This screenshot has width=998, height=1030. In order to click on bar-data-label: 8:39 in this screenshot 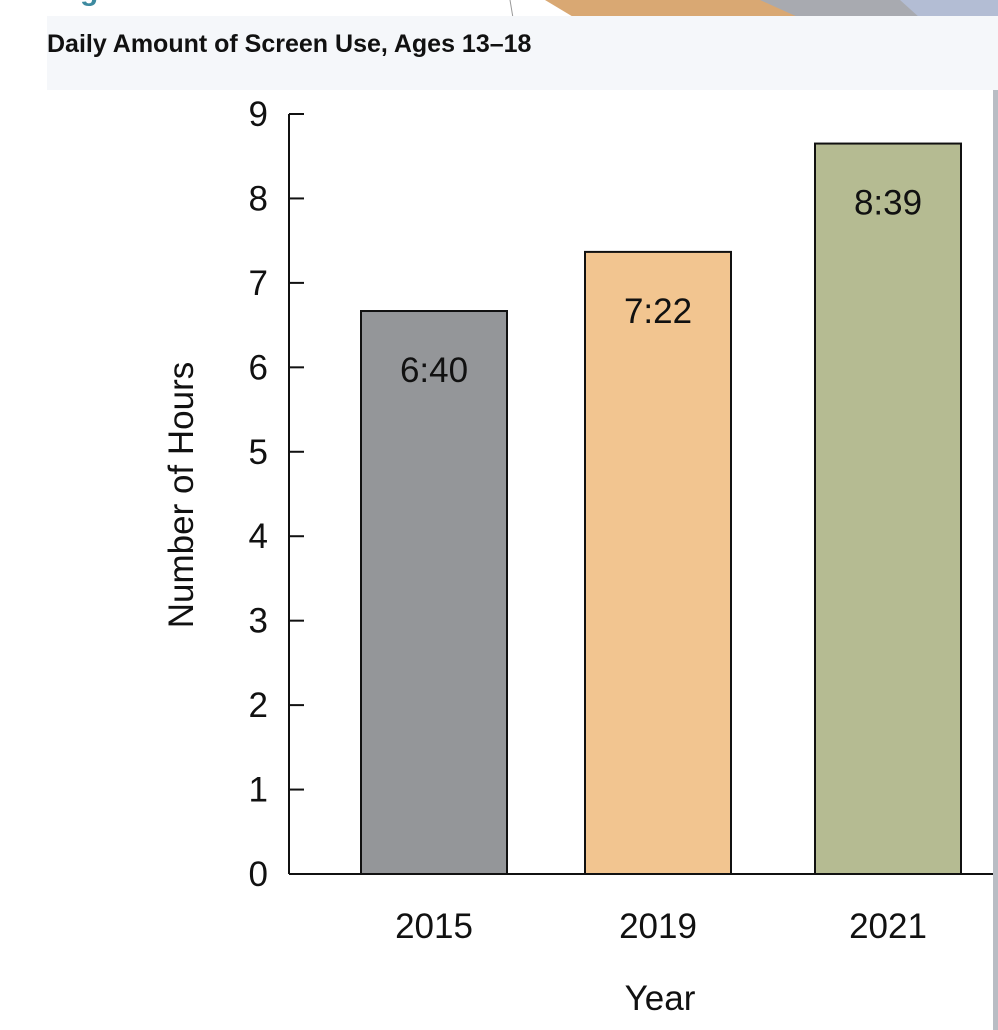, I will do `click(888, 203)`.